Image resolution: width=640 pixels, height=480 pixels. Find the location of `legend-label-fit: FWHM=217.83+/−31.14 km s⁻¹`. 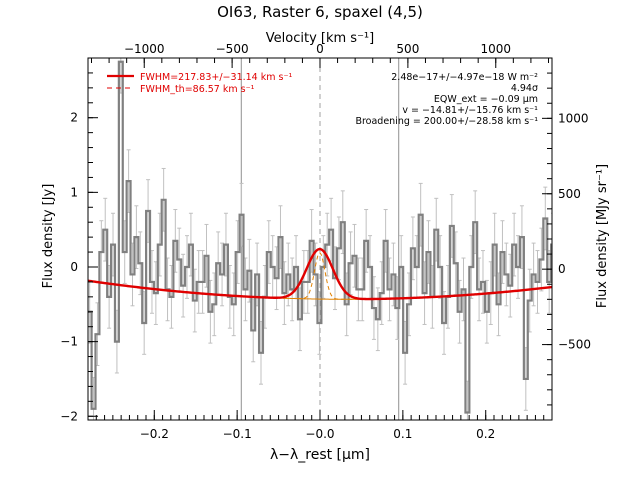

legend-label-fit: FWHM=217.83+/−31.14 km s⁻¹ is located at coordinates (216, 77).